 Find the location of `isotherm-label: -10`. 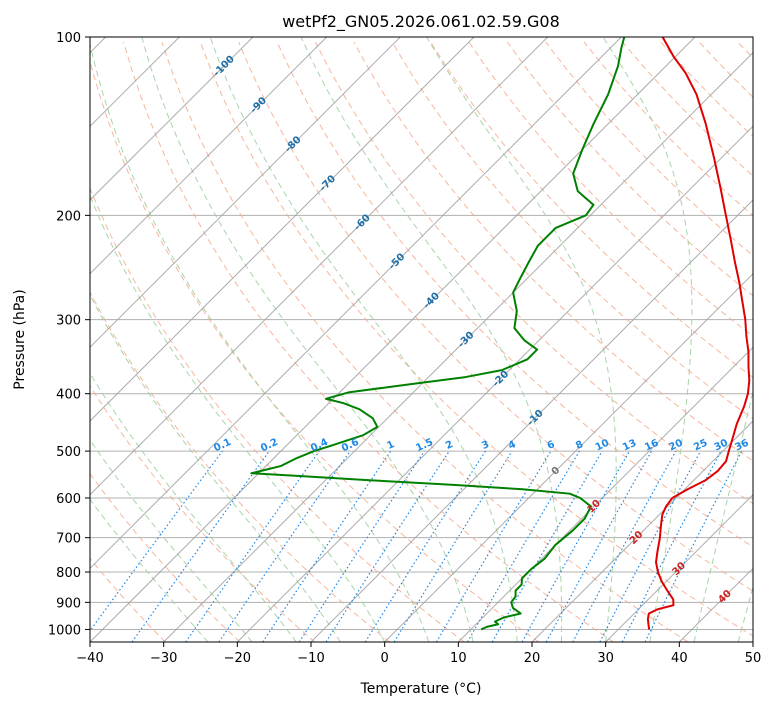

isotherm-label: -10 is located at coordinates (535, 418).